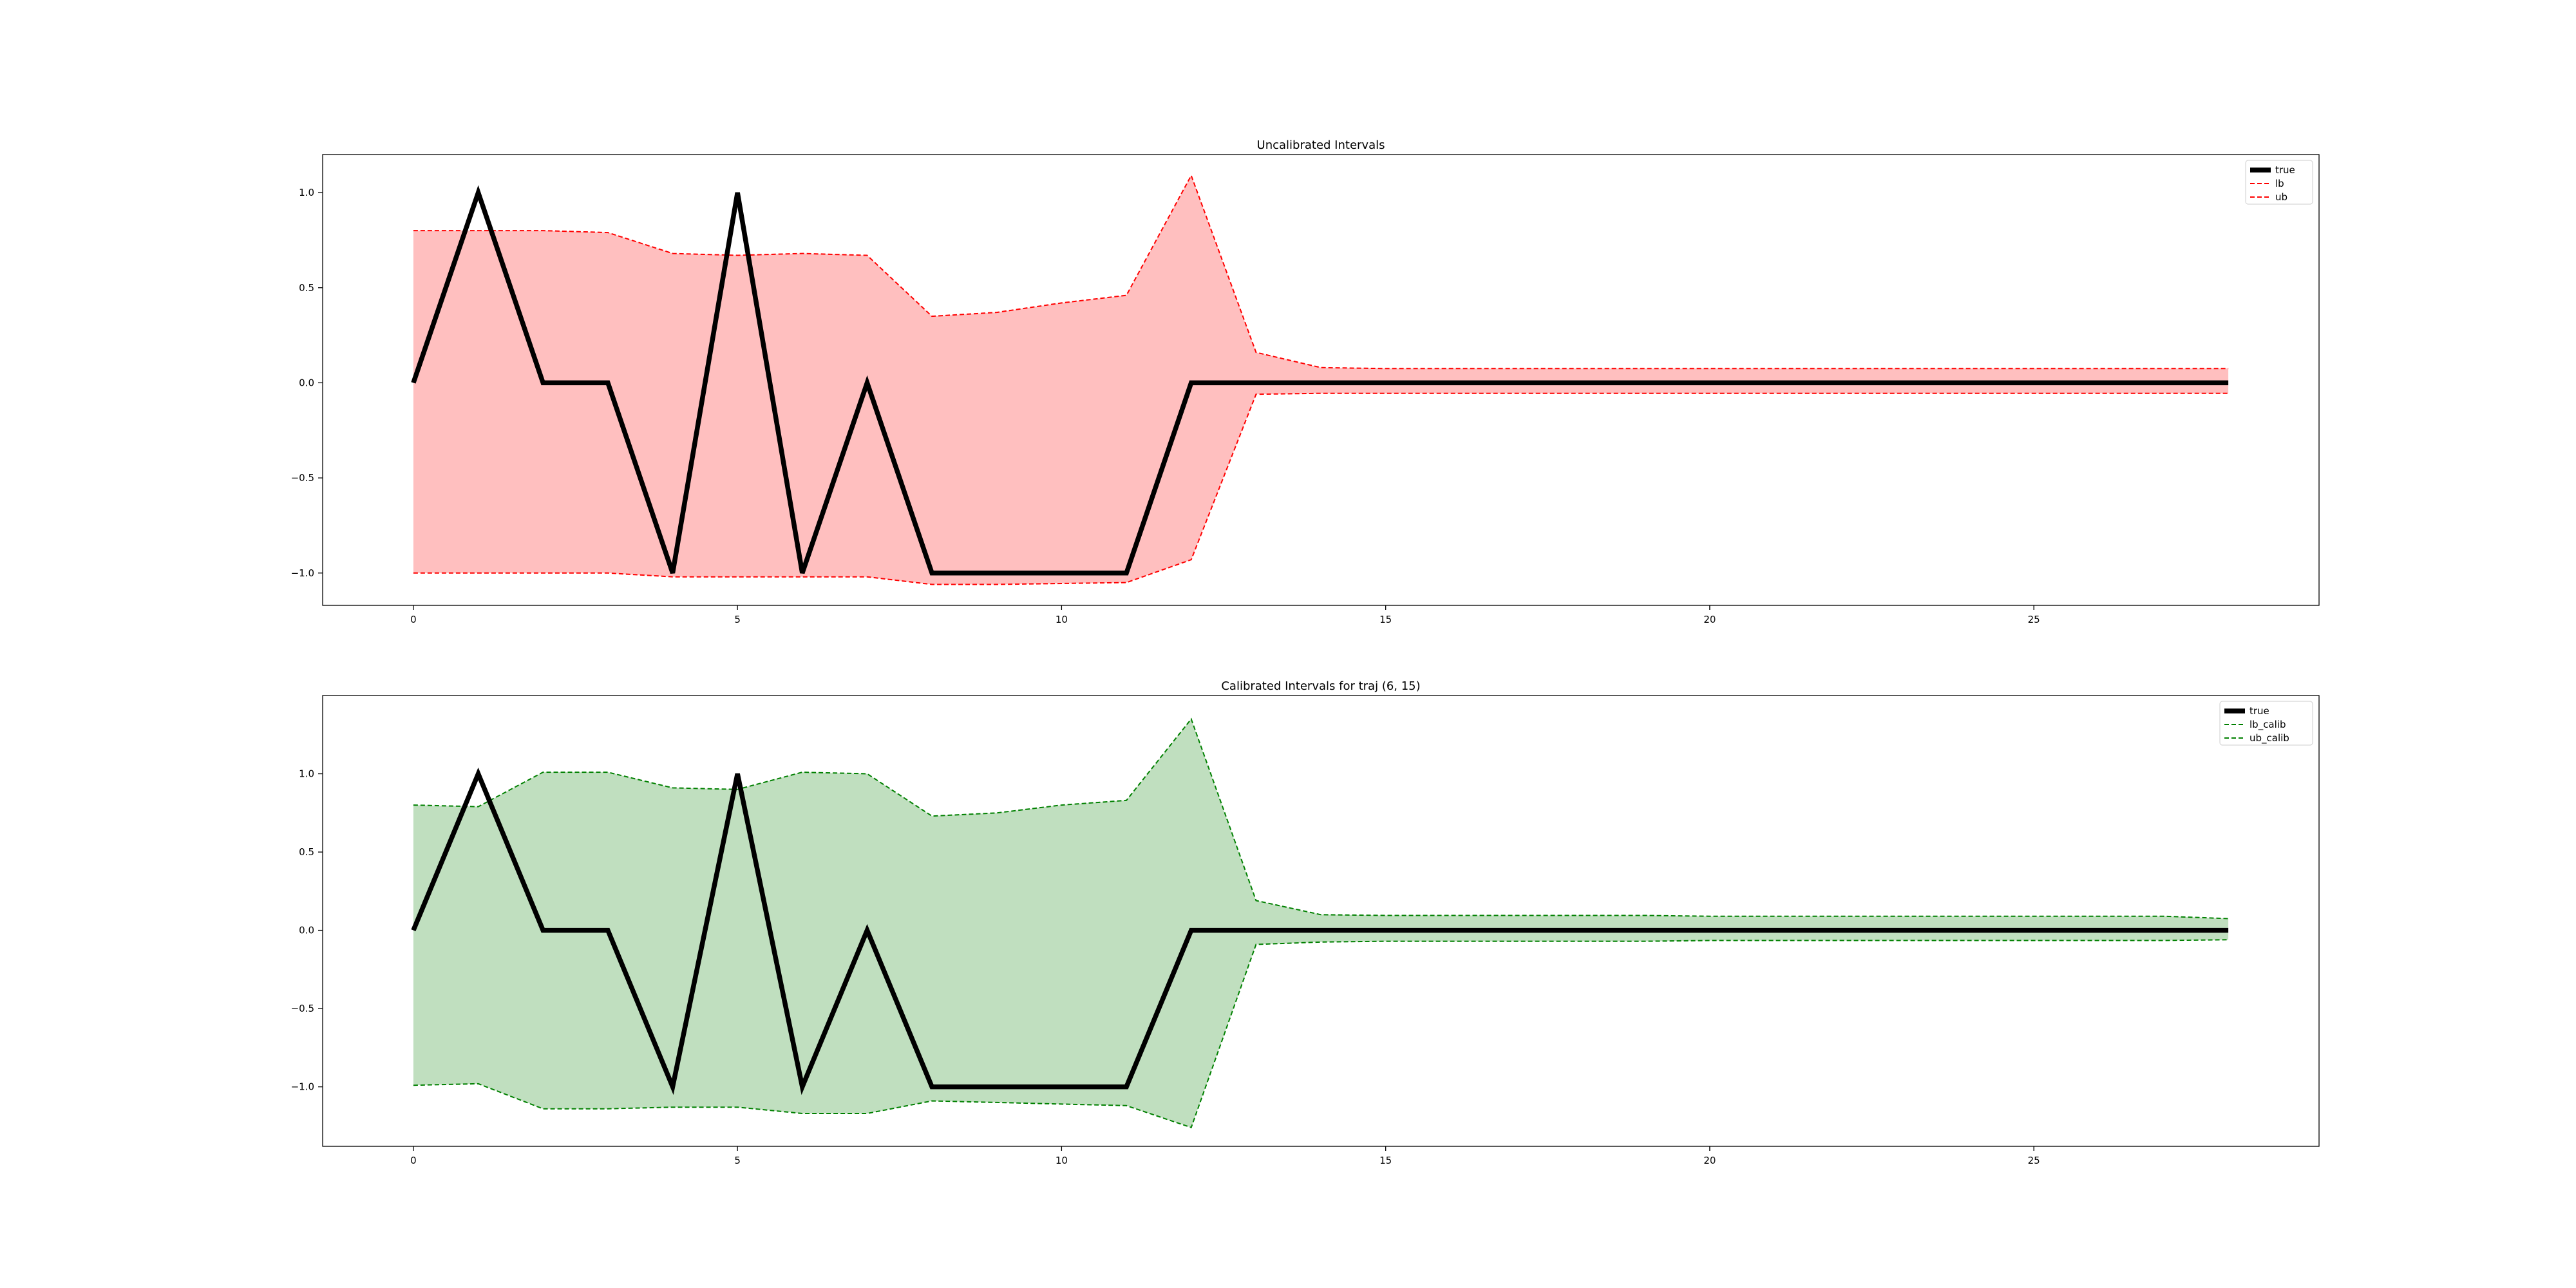 Image resolution: width=2576 pixels, height=1288 pixels. Describe the element at coordinates (2267, 725) in the screenshot. I see `legend-label-lb-calib: lb_calib` at that location.